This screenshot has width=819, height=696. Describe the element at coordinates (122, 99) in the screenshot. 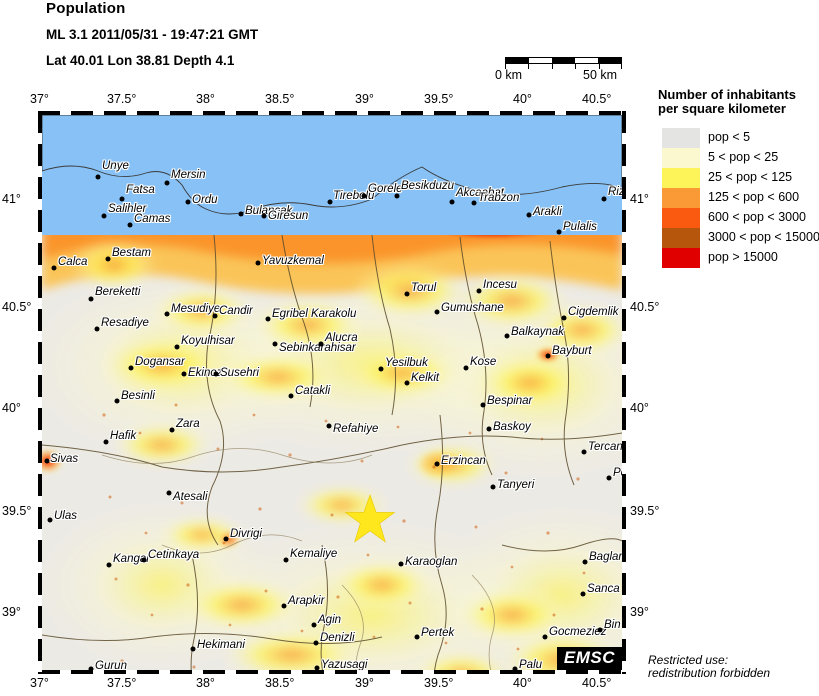

I see `axis-label-lon-top: 37.5°` at that location.